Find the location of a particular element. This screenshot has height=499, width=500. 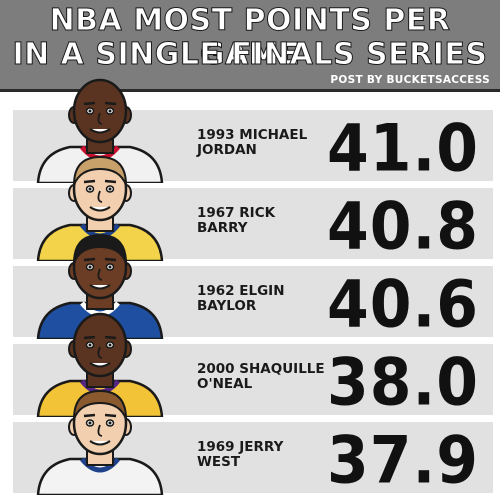

points-per-game: 37.9 is located at coordinates (402, 460).